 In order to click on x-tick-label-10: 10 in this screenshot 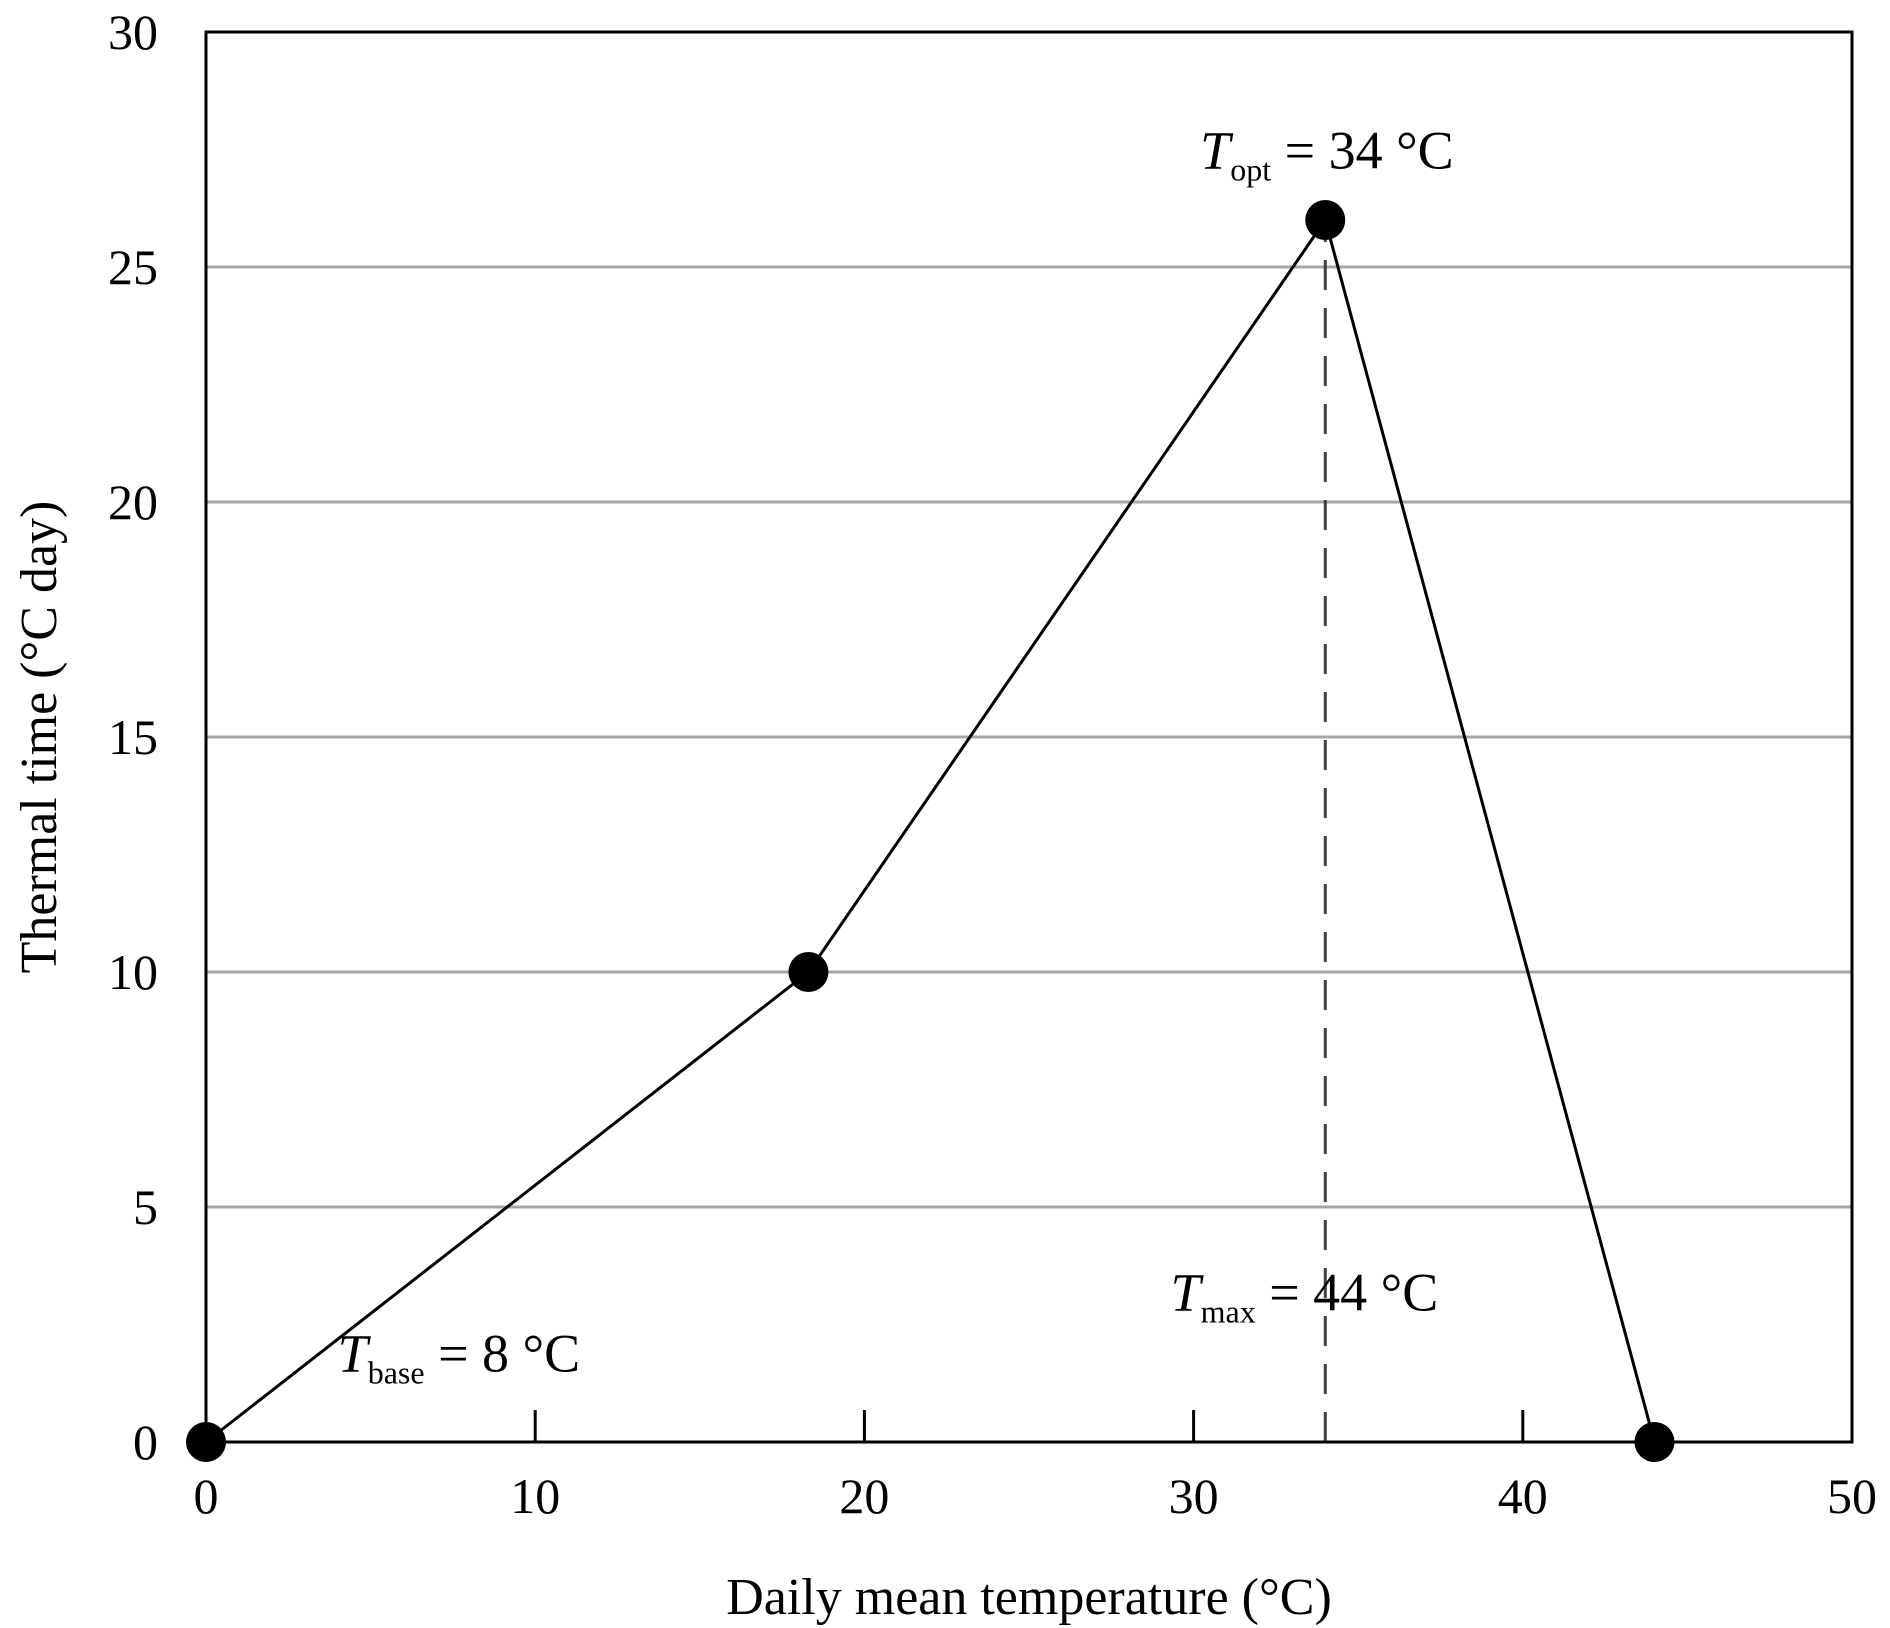, I will do `click(535, 1496)`.